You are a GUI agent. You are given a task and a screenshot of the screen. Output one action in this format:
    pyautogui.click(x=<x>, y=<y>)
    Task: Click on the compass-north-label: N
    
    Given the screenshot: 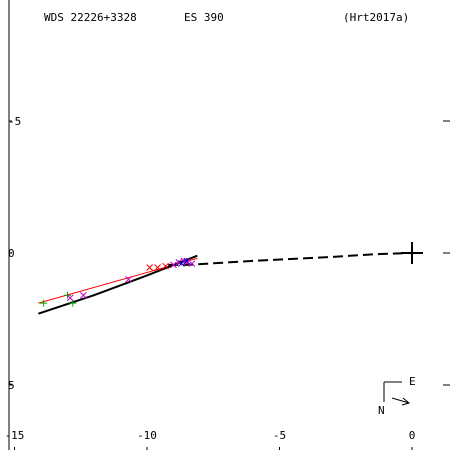 What is the action you would take?
    pyautogui.click(x=381, y=410)
    